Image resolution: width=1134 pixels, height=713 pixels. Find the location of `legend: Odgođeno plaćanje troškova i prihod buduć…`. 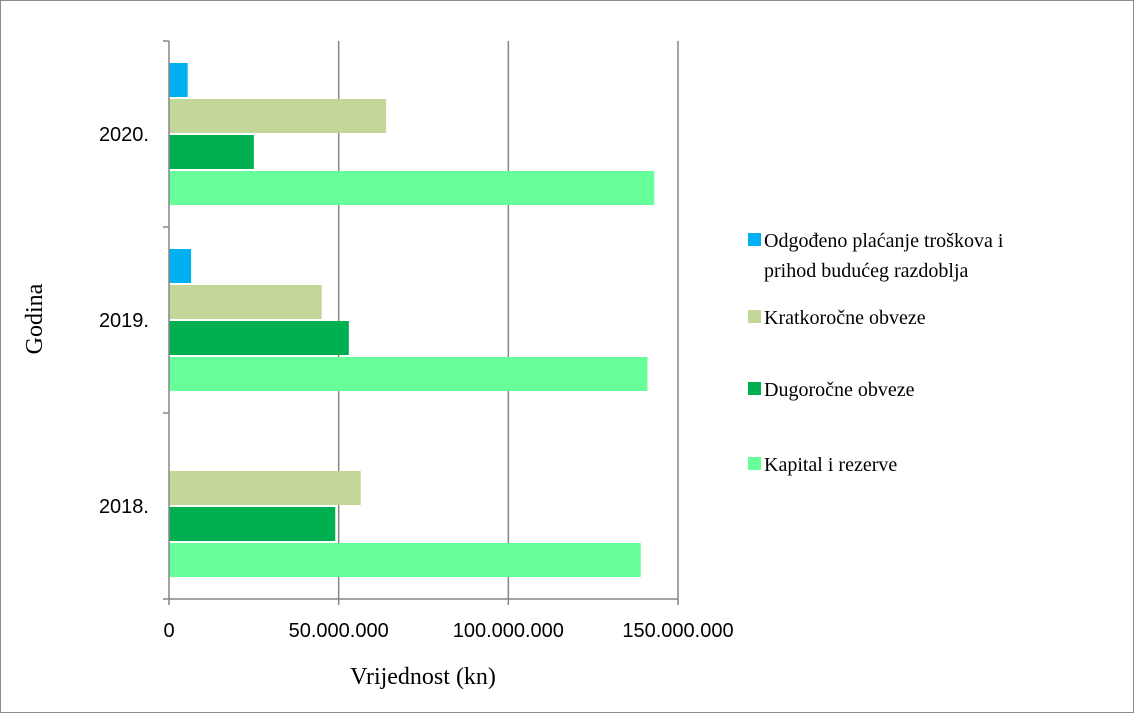

legend: Odgođeno plaćanje troškova i prihod buduć… is located at coordinates (876, 353).